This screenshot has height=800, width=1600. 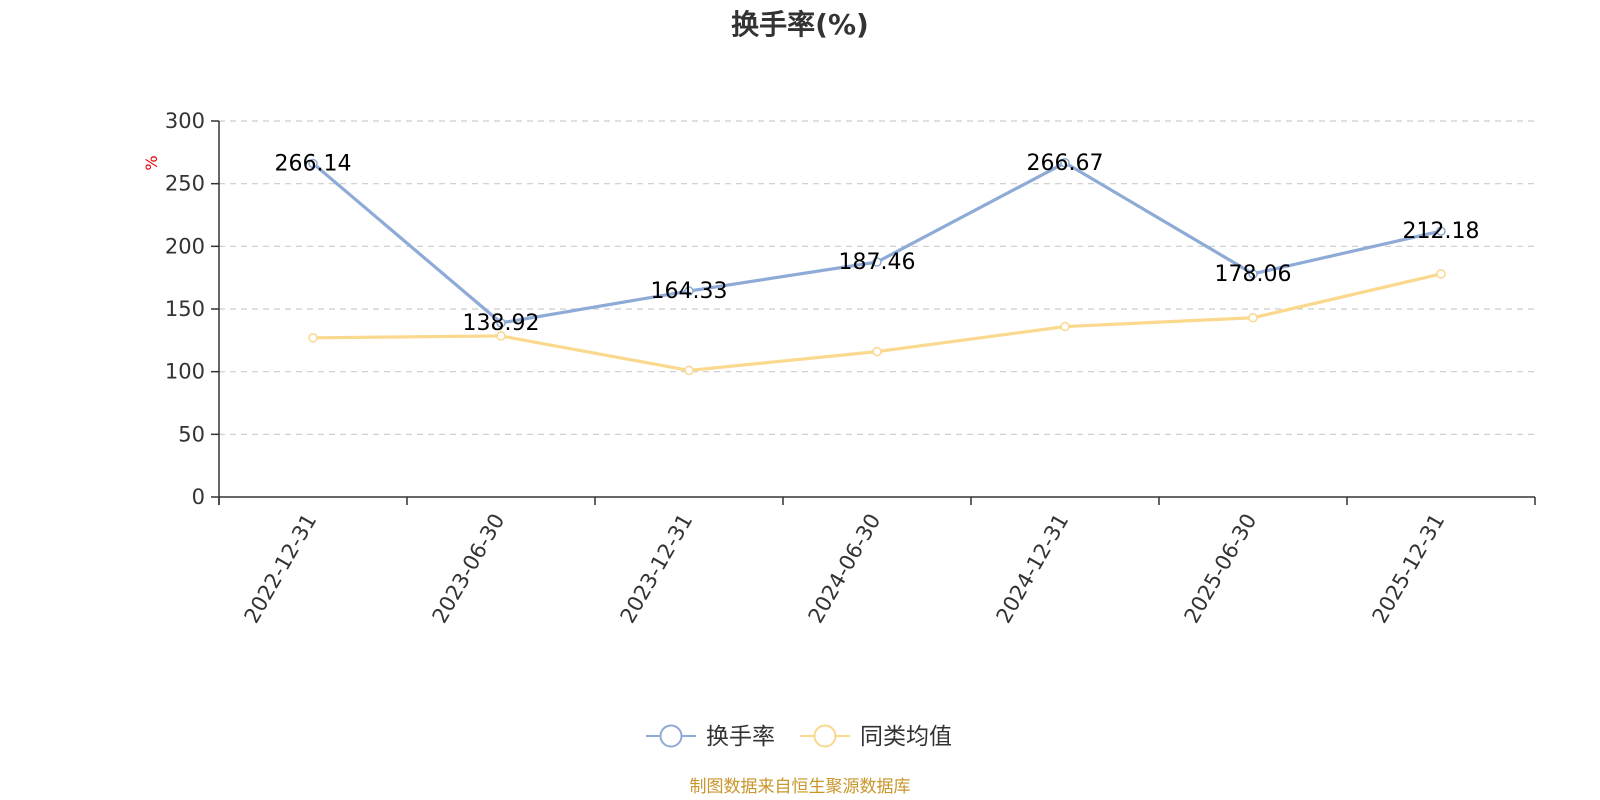 What do you see at coordinates (689, 370) in the screenshot?
I see `point-同类均值-2023-12-31` at bounding box center [689, 370].